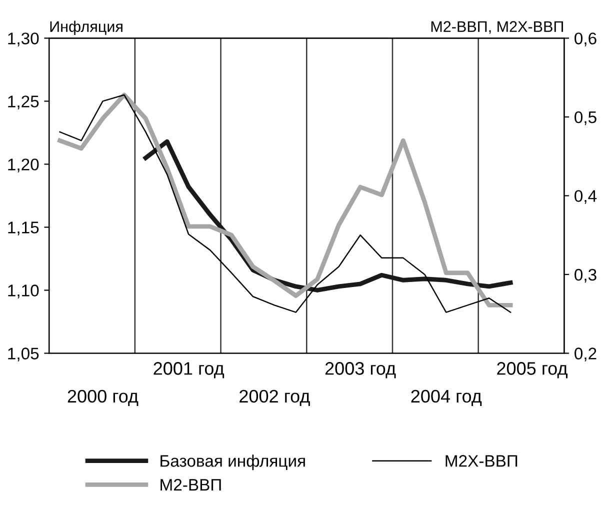  Describe the element at coordinates (23, 355) in the screenshot. I see `y-tick-label: 1,05` at that location.